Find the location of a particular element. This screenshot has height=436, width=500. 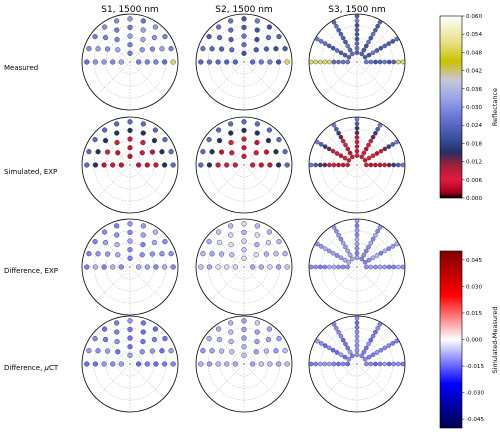

colorbar-tick-label: 0.012 is located at coordinates (474, 163).